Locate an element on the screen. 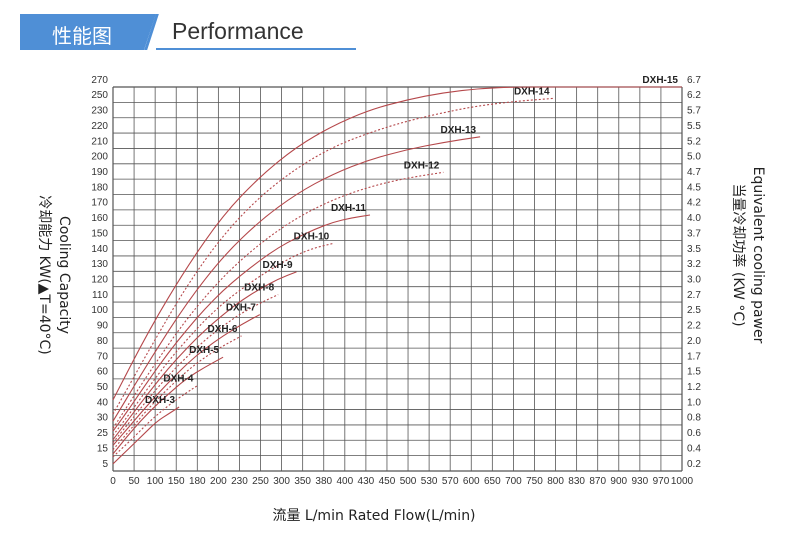 The height and width of the screenshot is (540, 800). y-right-tick-label: 3.2 is located at coordinates (694, 264).